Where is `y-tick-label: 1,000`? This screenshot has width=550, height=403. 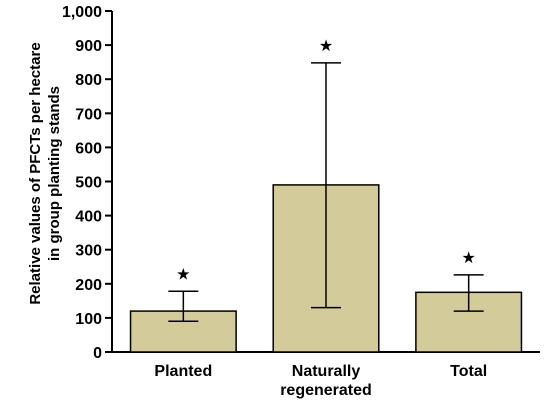
y-tick-label: 1,000 is located at coordinates (82, 12).